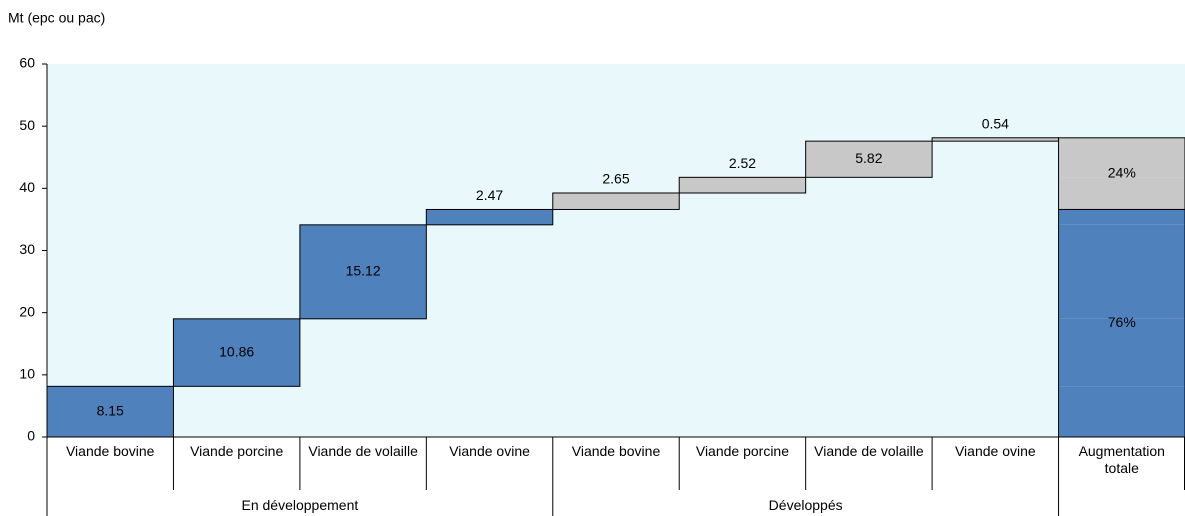 Image resolution: width=1185 pixels, height=516 pixels. I want to click on y-tick-label: 50, so click(27, 125).